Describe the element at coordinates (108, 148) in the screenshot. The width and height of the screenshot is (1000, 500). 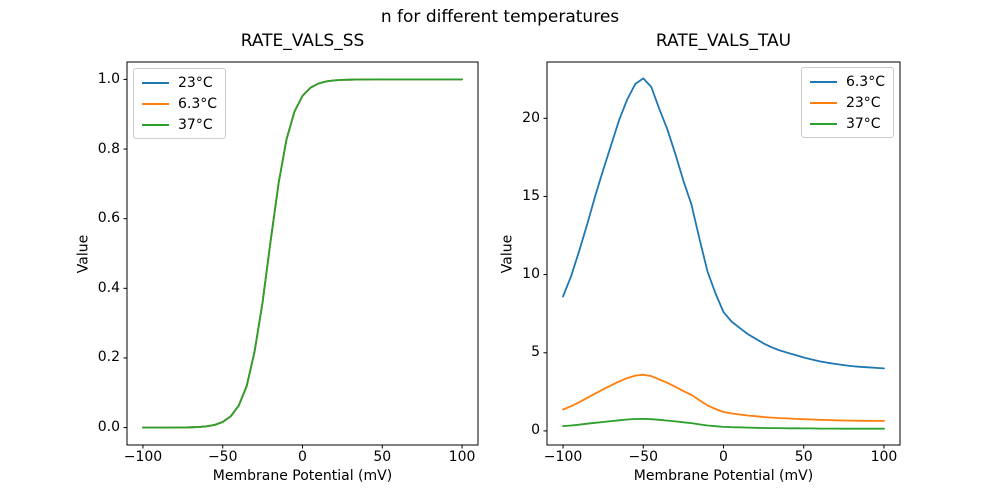
I see `y-tick-label: 0.8` at that location.